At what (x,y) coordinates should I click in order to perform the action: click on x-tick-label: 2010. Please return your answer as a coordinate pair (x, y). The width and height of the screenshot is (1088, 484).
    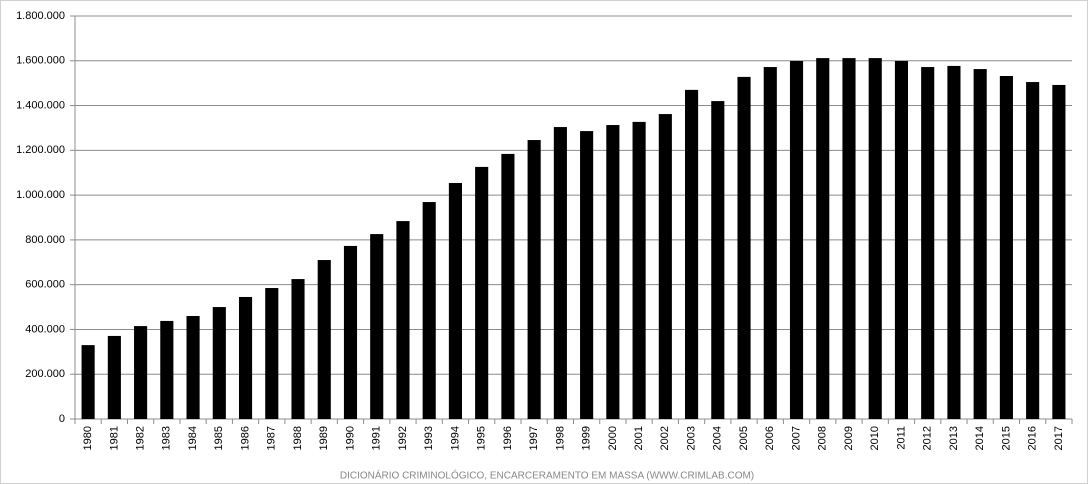
    Looking at the image, I should click on (875, 438).